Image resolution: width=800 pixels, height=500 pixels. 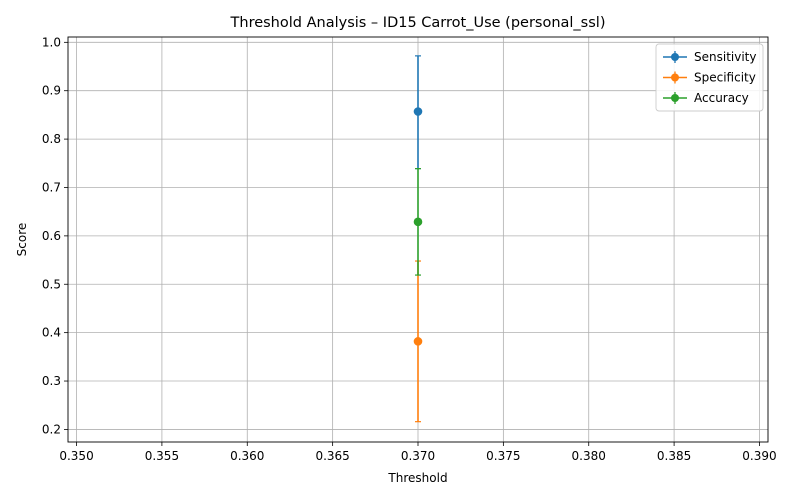 I want to click on series-specificity, so click(x=418, y=341).